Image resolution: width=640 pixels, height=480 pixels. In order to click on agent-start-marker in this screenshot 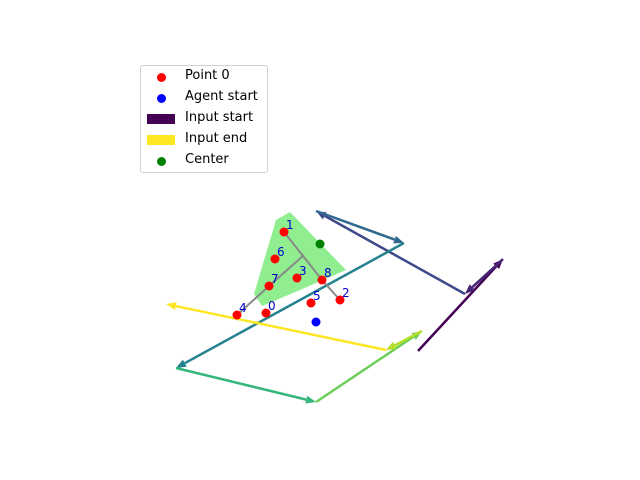, I will do `click(316, 322)`.